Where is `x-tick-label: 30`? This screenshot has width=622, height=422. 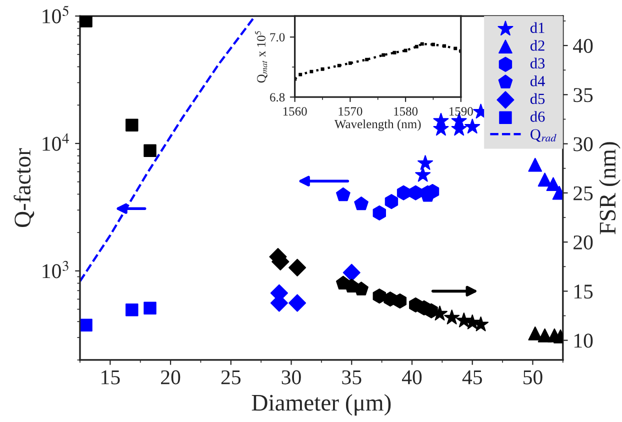
x-tick-label: 30 is located at coordinates (291, 377).